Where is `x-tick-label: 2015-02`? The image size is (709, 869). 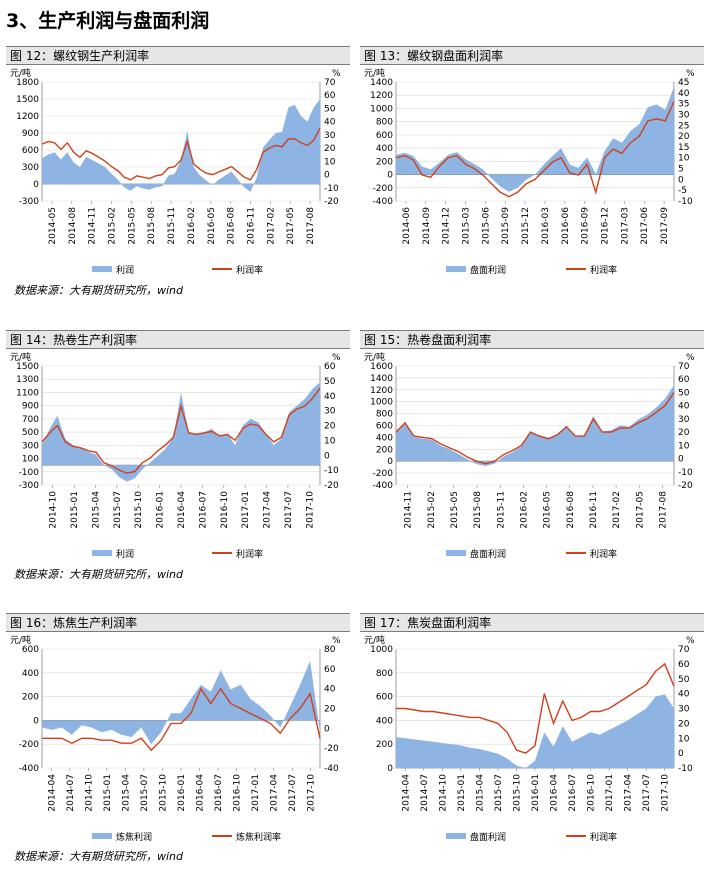
x-tick-label: 2015-02 is located at coordinates (432, 510).